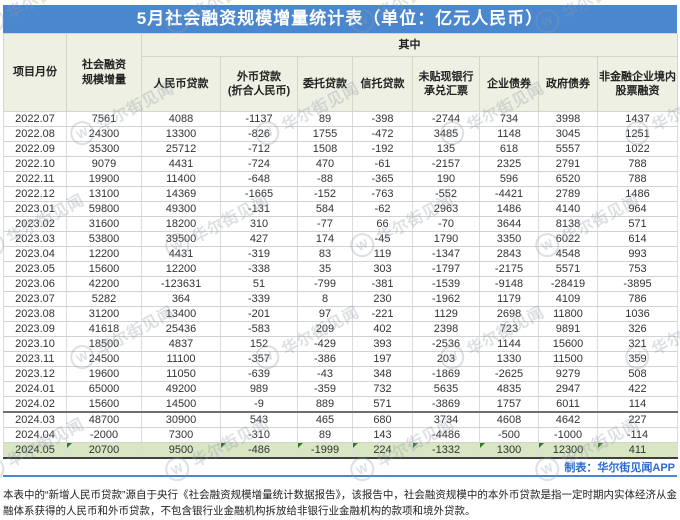 This screenshot has height=520, width=680. I want to click on value-cell: 24300, so click(104, 134).